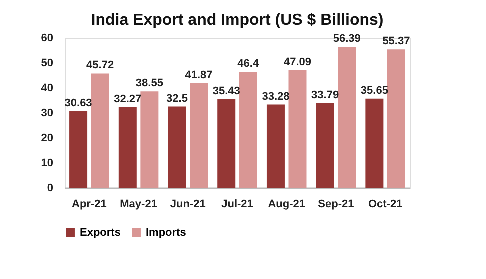 The width and height of the screenshot is (486, 279). What do you see at coordinates (50, 188) in the screenshot?
I see `y-tick-label: 0` at bounding box center [50, 188].